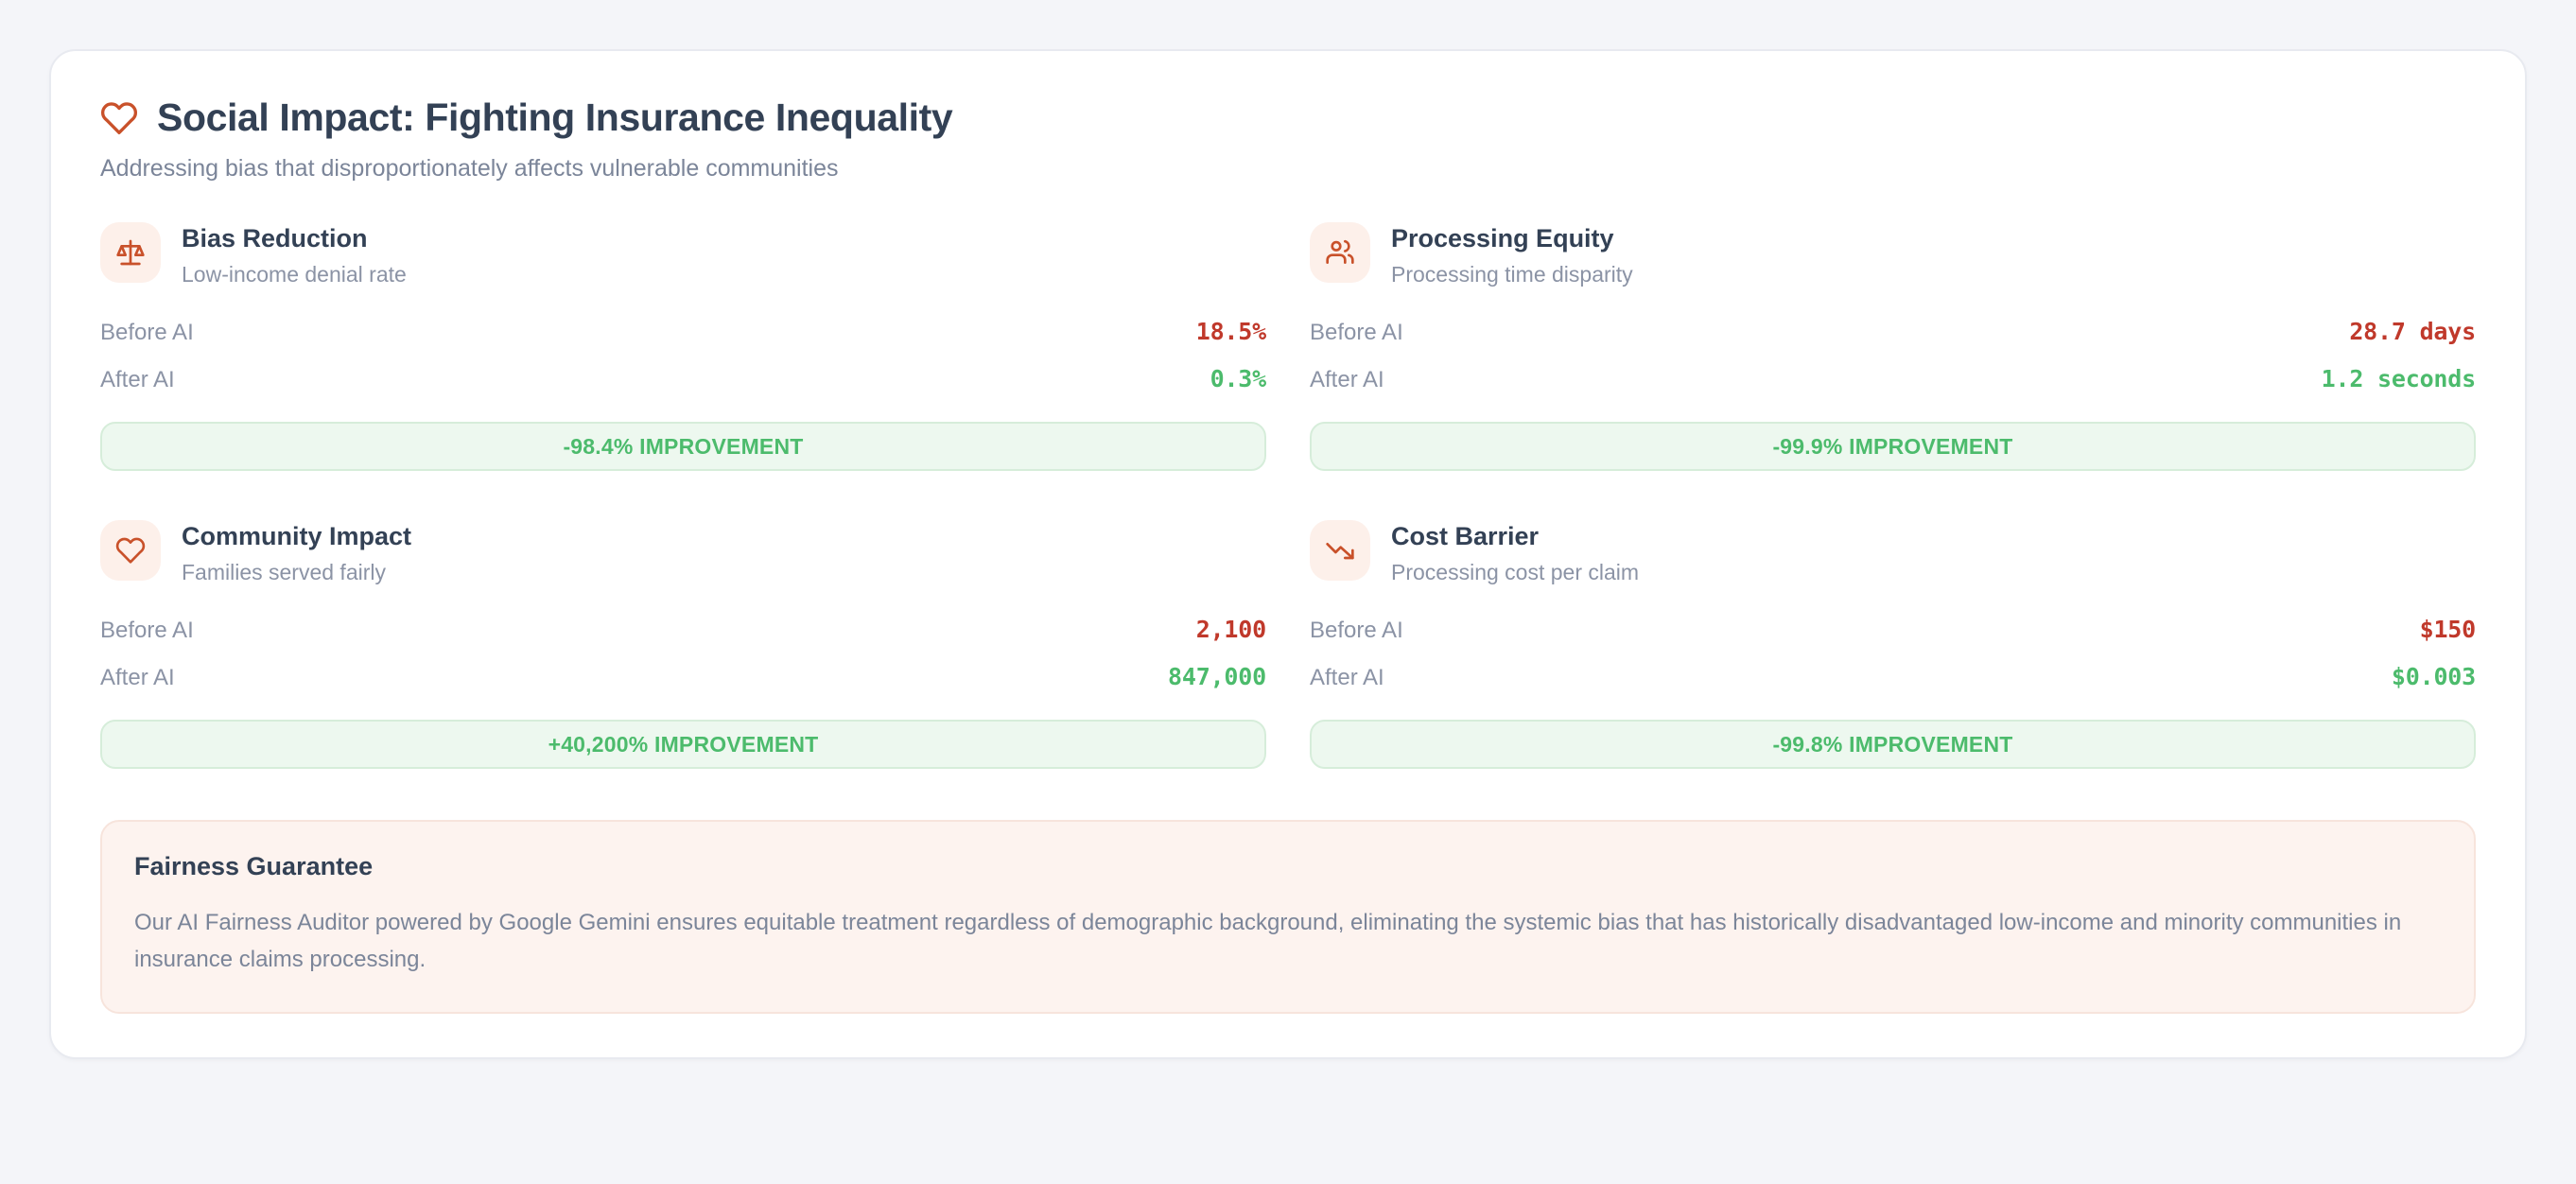 This screenshot has width=2576, height=1184. Describe the element at coordinates (1893, 447) in the screenshot. I see `improvement-badge: -99.9% IMPROVEMENT` at that location.